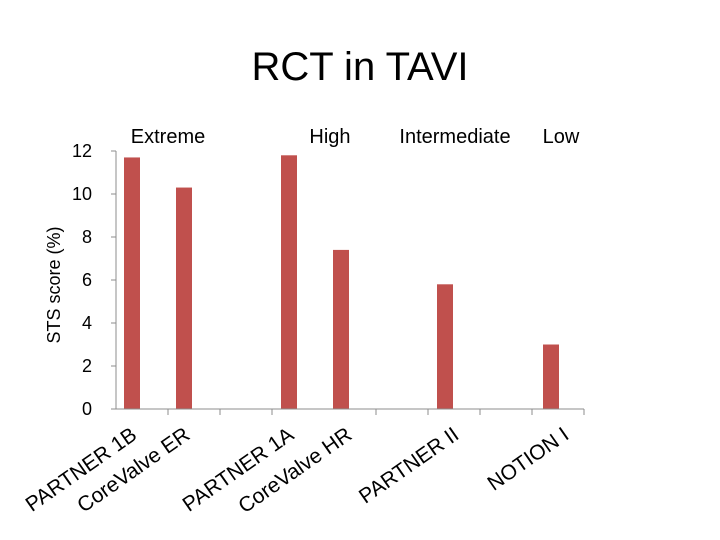 This screenshot has width=720, height=540. I want to click on group-label-low: Low, so click(561, 137).